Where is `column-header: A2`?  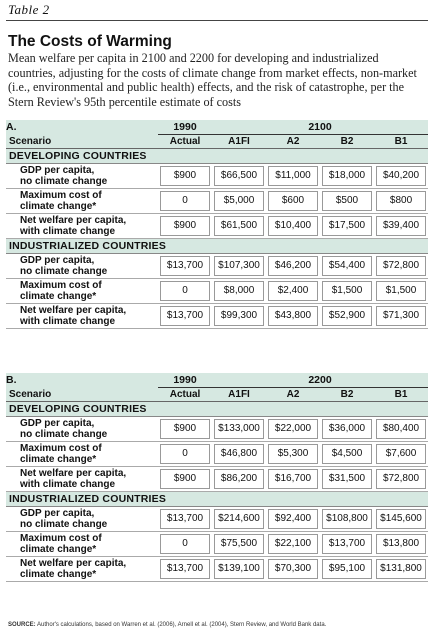
column-header: A2 is located at coordinates (293, 394).